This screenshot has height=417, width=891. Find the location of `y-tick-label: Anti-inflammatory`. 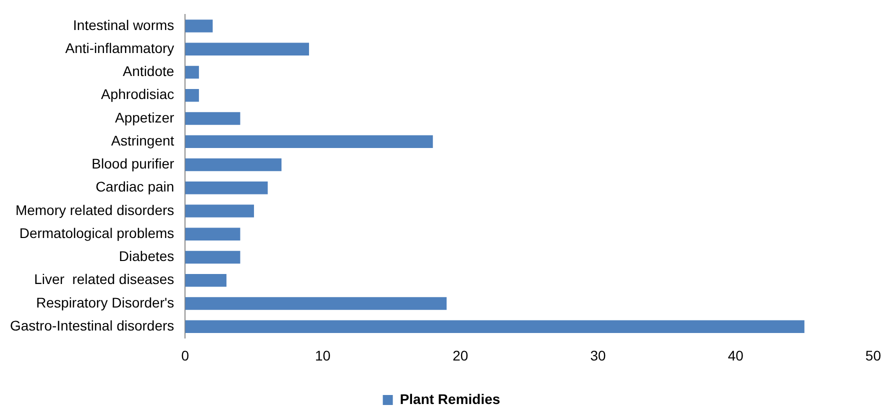

y-tick-label: Anti-inflammatory is located at coordinates (119, 48).